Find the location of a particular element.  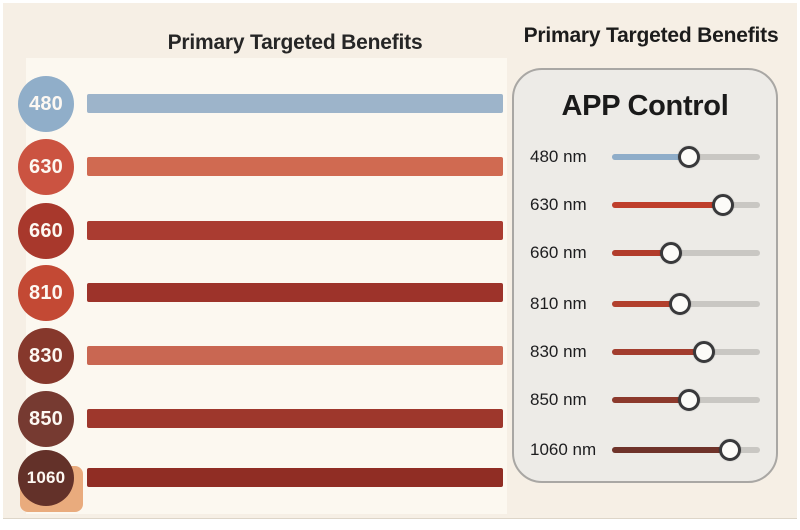

wavelength-badge: 480 is located at coordinates (46, 104).